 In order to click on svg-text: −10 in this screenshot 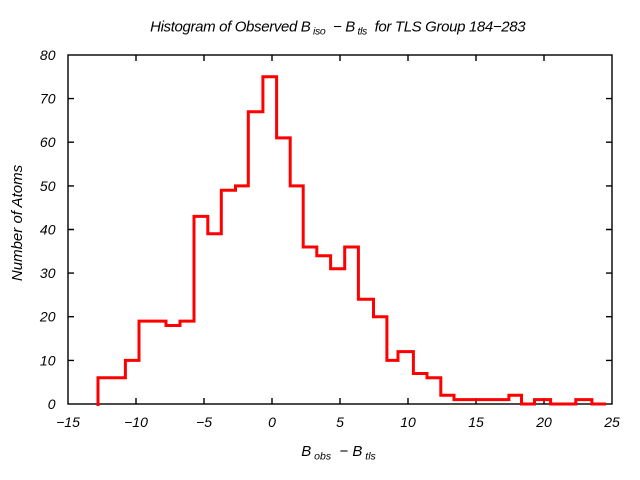, I will do `click(136, 422)`.